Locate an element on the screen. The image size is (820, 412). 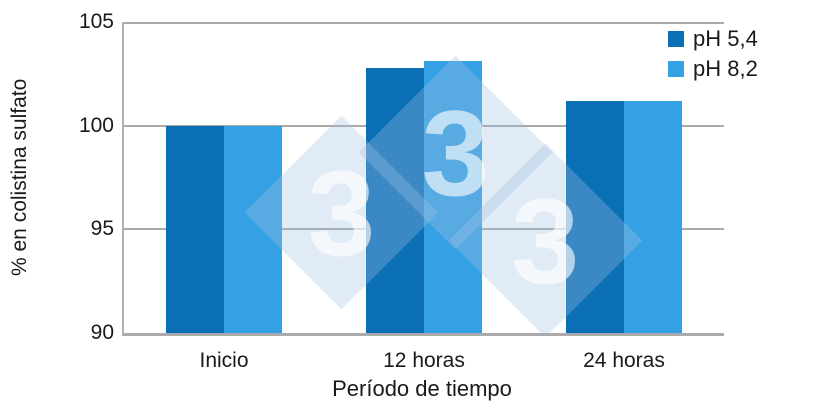
legend-item-ph-5-4: pH 5,4 is located at coordinates (713, 39).